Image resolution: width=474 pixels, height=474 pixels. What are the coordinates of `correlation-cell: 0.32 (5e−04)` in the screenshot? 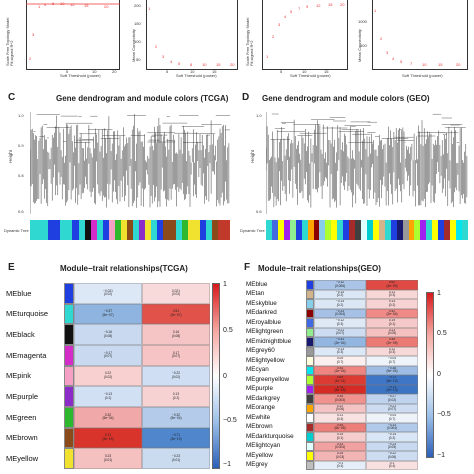 It's located at (108, 417).